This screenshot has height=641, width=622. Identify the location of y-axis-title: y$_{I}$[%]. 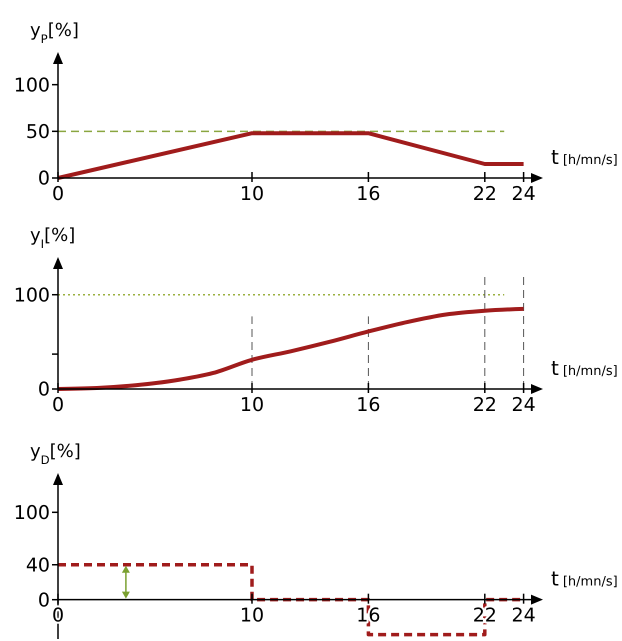
(53, 238).